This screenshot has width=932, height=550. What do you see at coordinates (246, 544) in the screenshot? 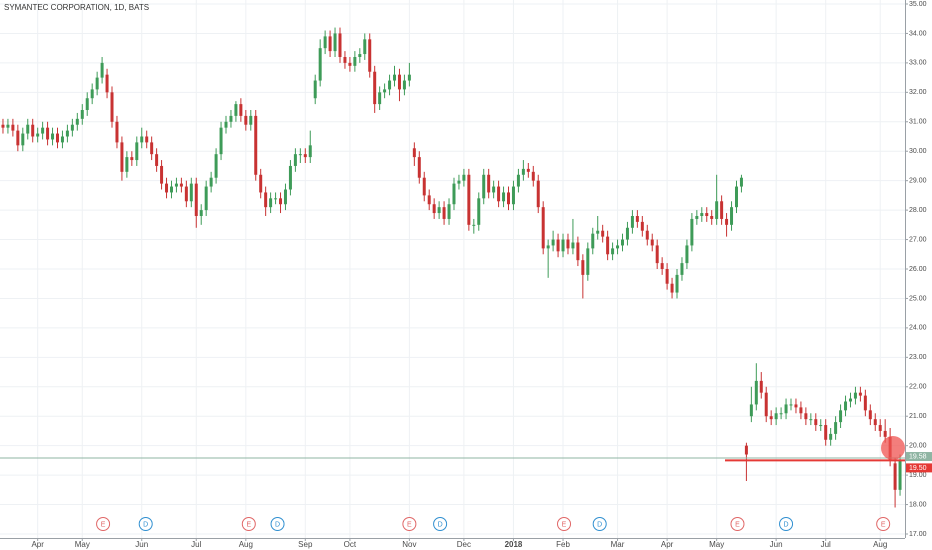
I see `x-tick-label: Aug` at bounding box center [246, 544].